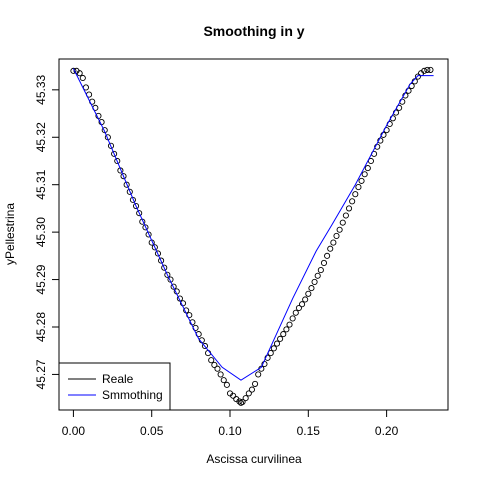 Image resolution: width=480 pixels, height=480 pixels. Describe the element at coordinates (152, 431) in the screenshot. I see `x-tick-label: 0.05` at that location.